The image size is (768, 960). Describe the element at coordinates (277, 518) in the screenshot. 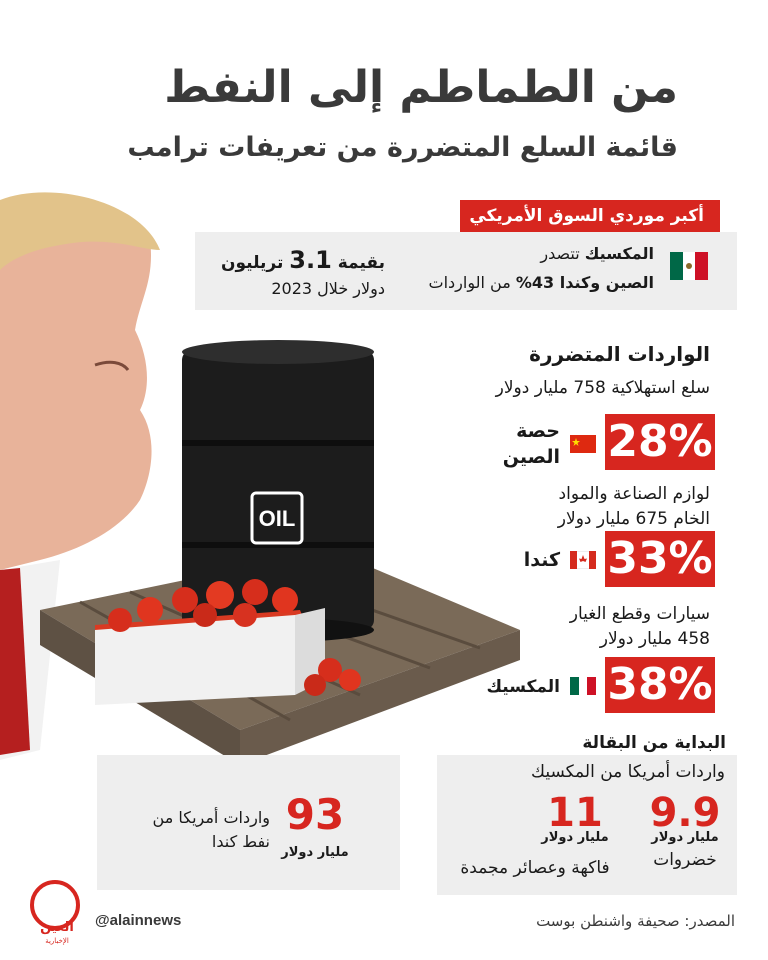

I see `barrel-label: OIL` at that location.